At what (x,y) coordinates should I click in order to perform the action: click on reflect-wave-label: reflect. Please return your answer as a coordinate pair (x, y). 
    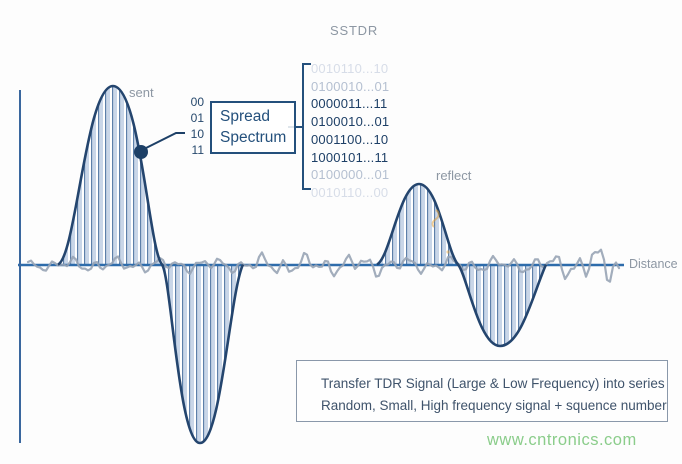
    Looking at the image, I should click on (454, 175).